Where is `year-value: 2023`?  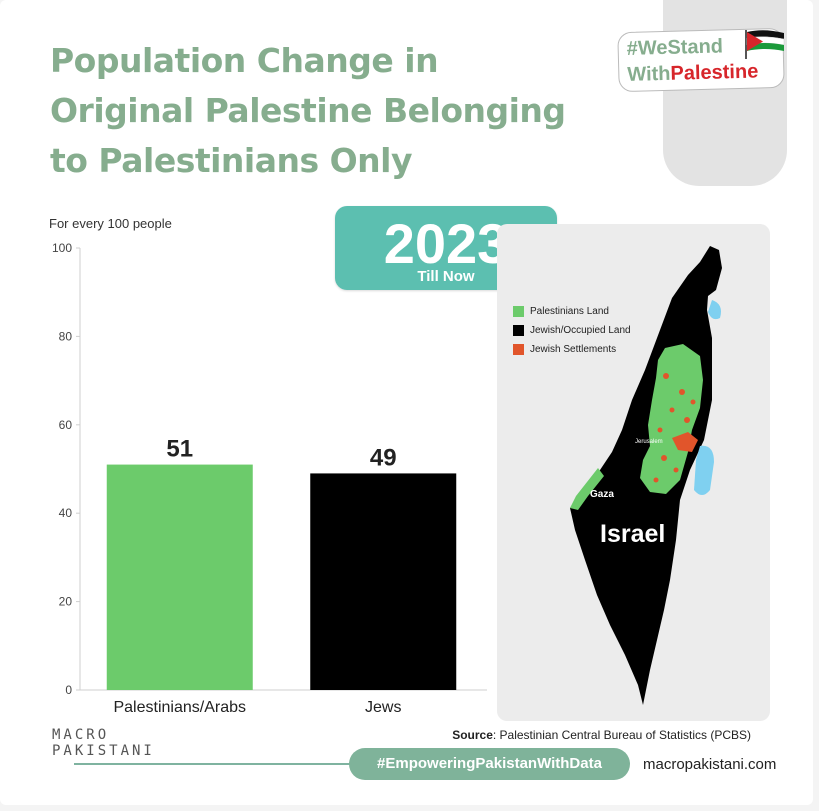 year-value: 2023 is located at coordinates (446, 243).